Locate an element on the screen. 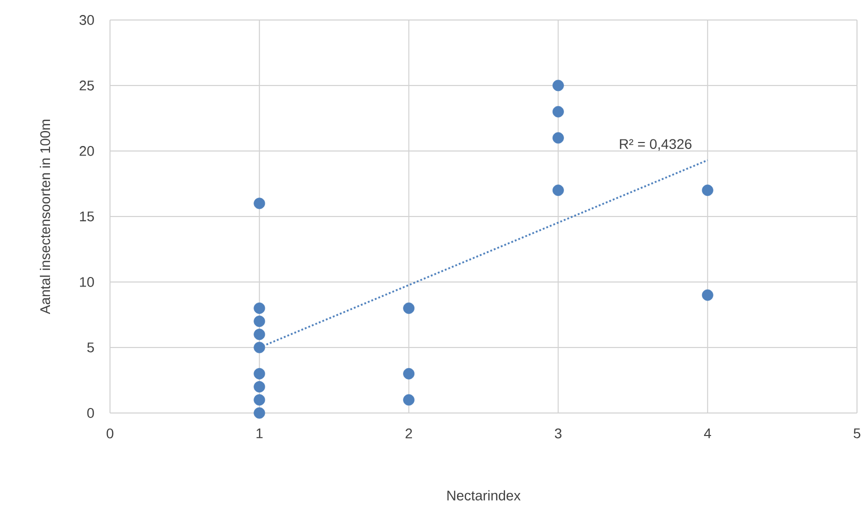  y-tick-label: 0 is located at coordinates (90, 413).